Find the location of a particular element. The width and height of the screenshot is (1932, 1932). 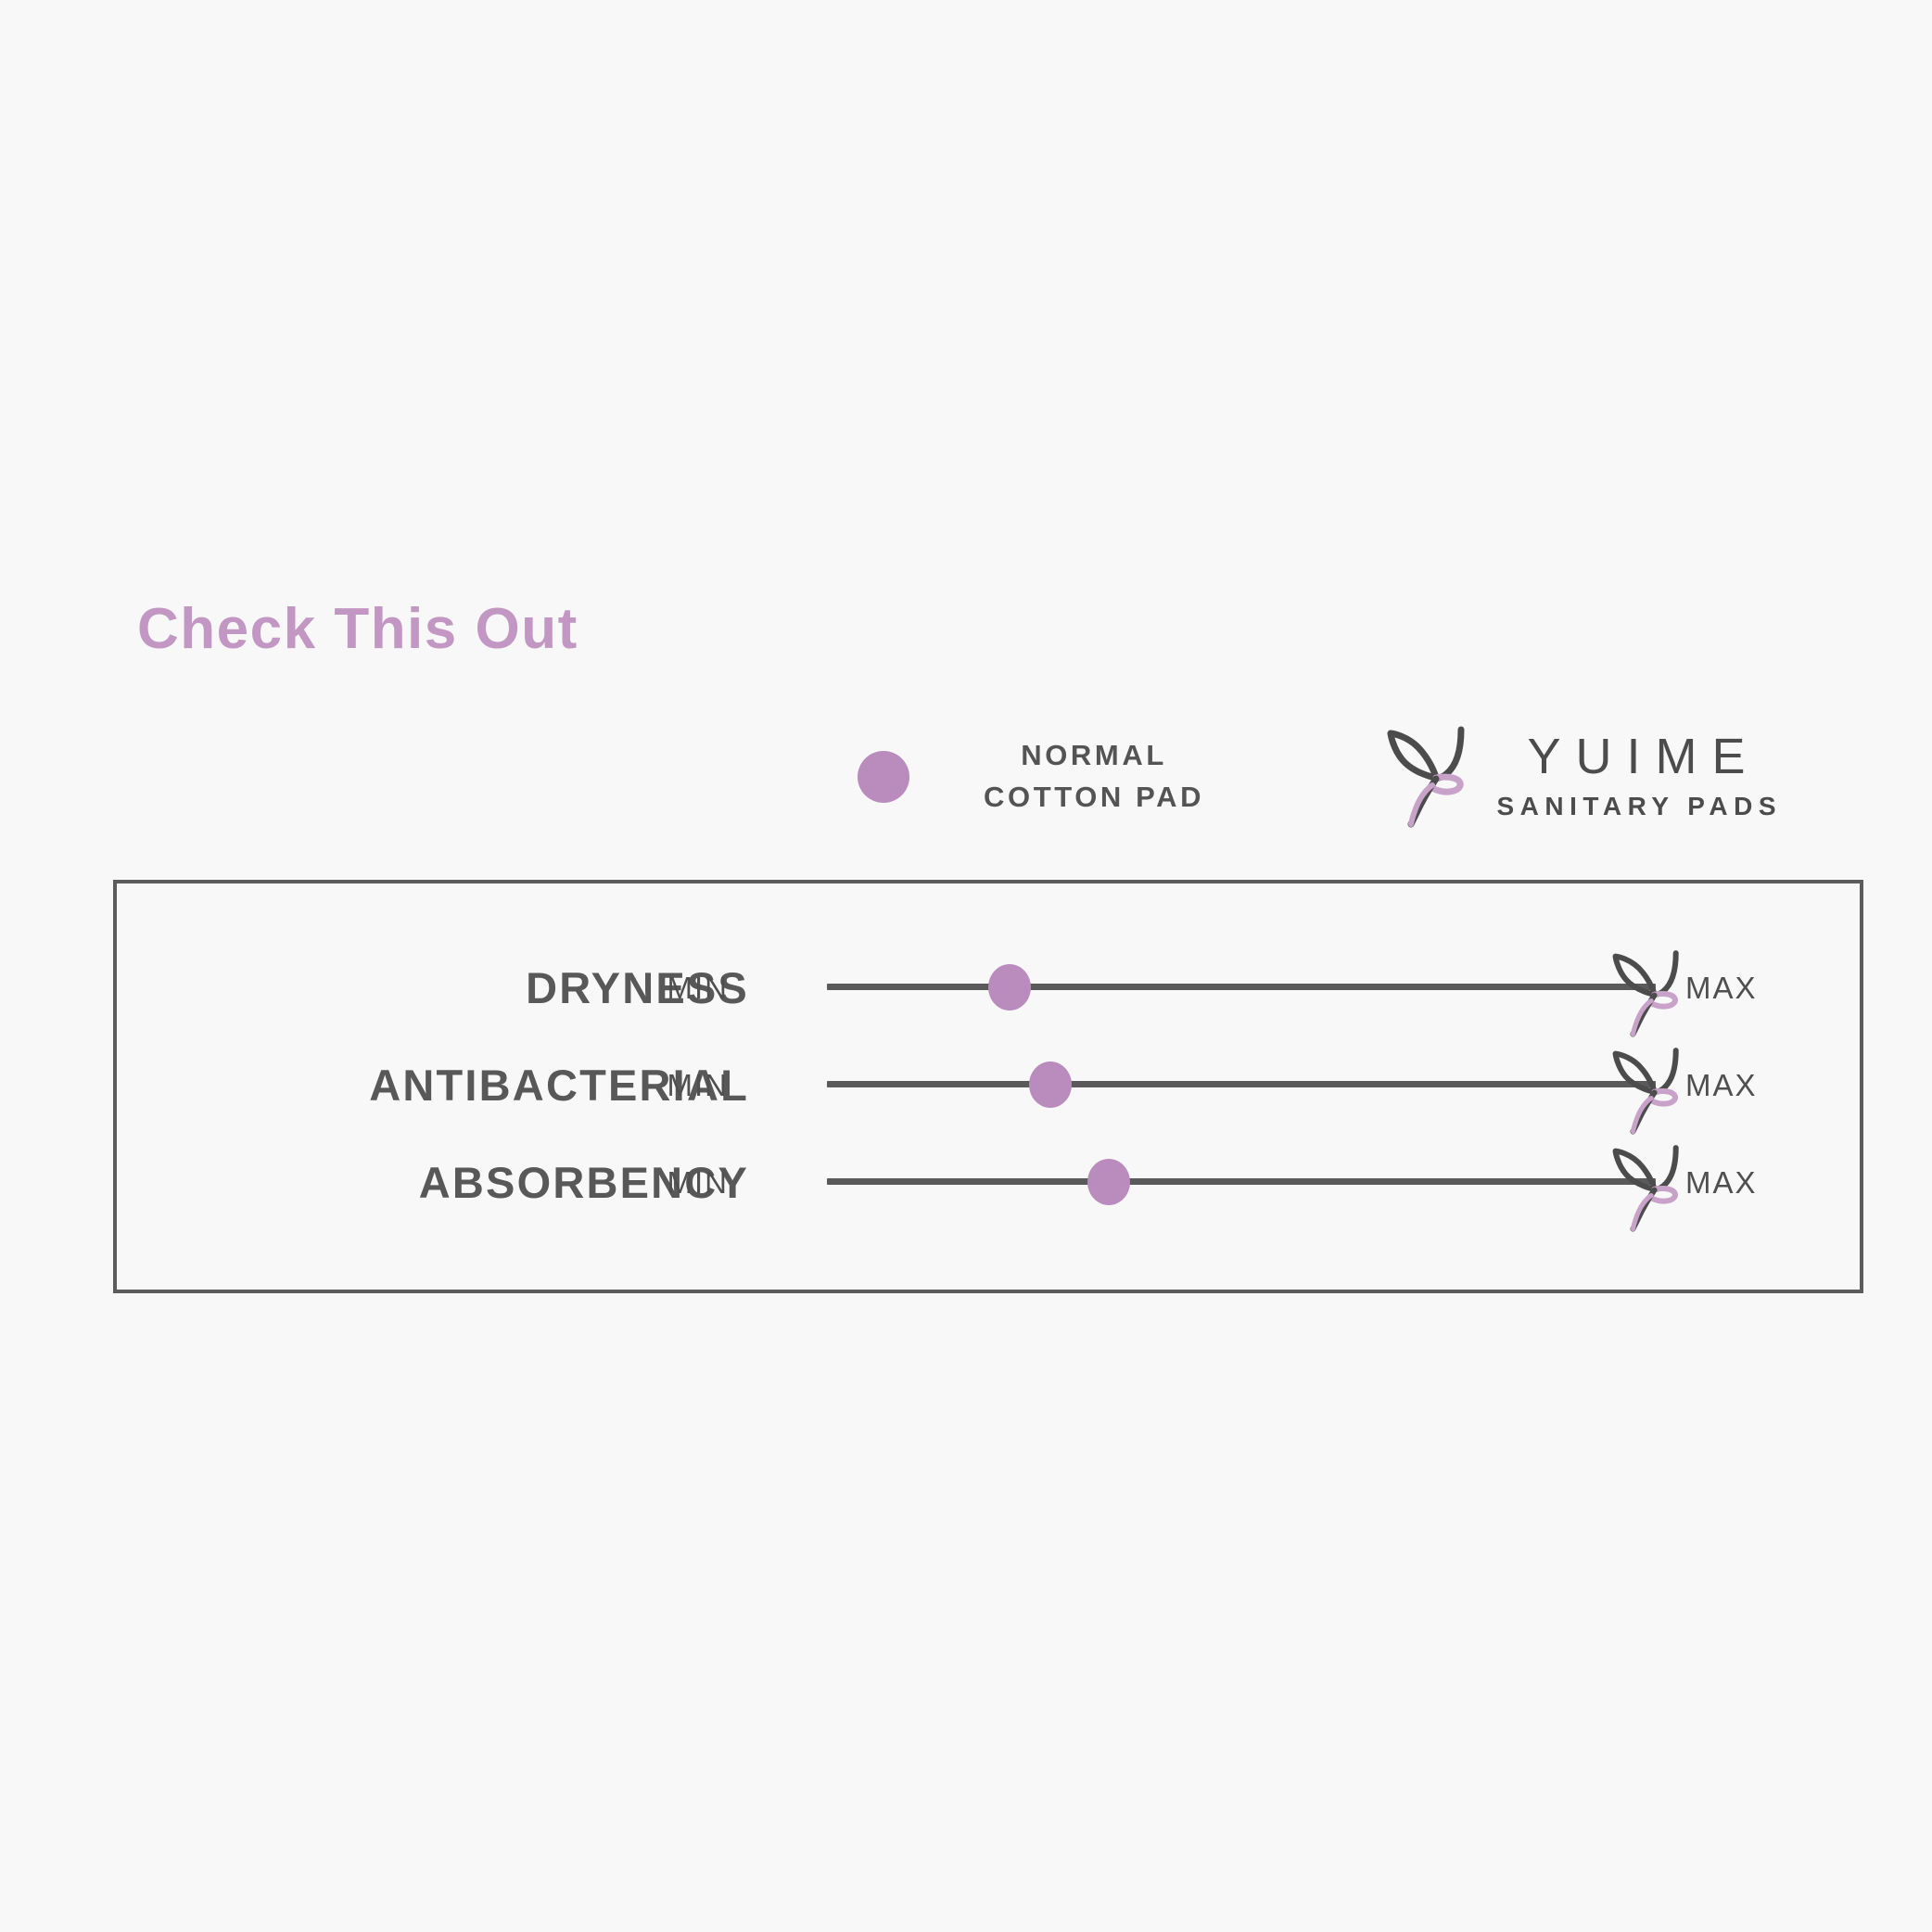

table-row: ABSORBENCY MIN MAX is located at coordinates (988, 1183).